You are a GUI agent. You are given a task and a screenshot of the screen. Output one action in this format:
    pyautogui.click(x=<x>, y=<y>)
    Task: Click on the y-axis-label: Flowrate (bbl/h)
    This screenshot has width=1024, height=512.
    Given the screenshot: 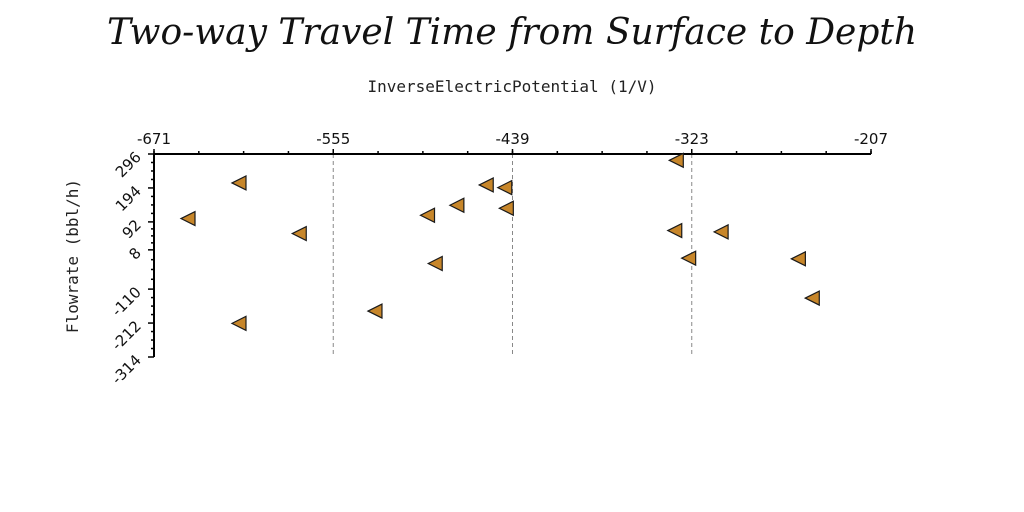 What is the action you would take?
    pyautogui.click(x=72, y=256)
    